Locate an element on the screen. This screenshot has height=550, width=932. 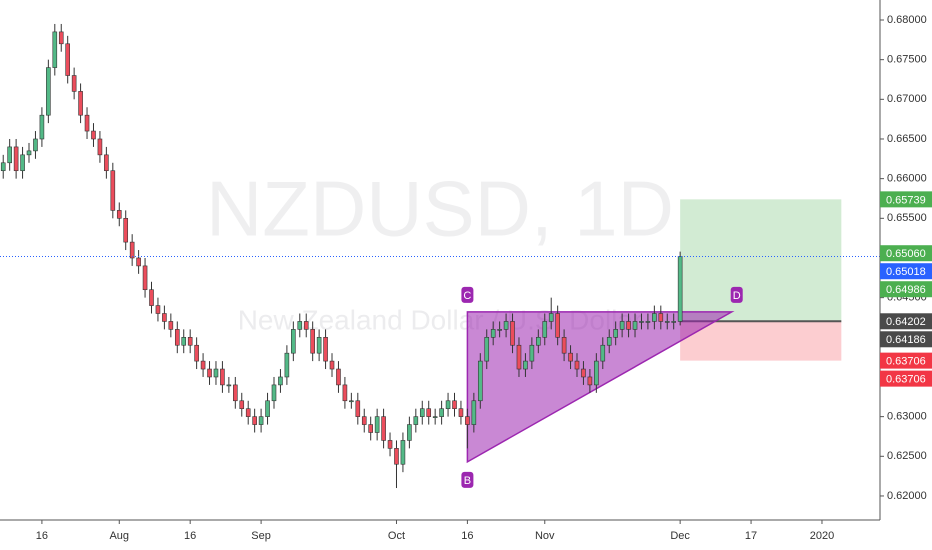
pattern-label-bg is located at coordinates (736, 294).